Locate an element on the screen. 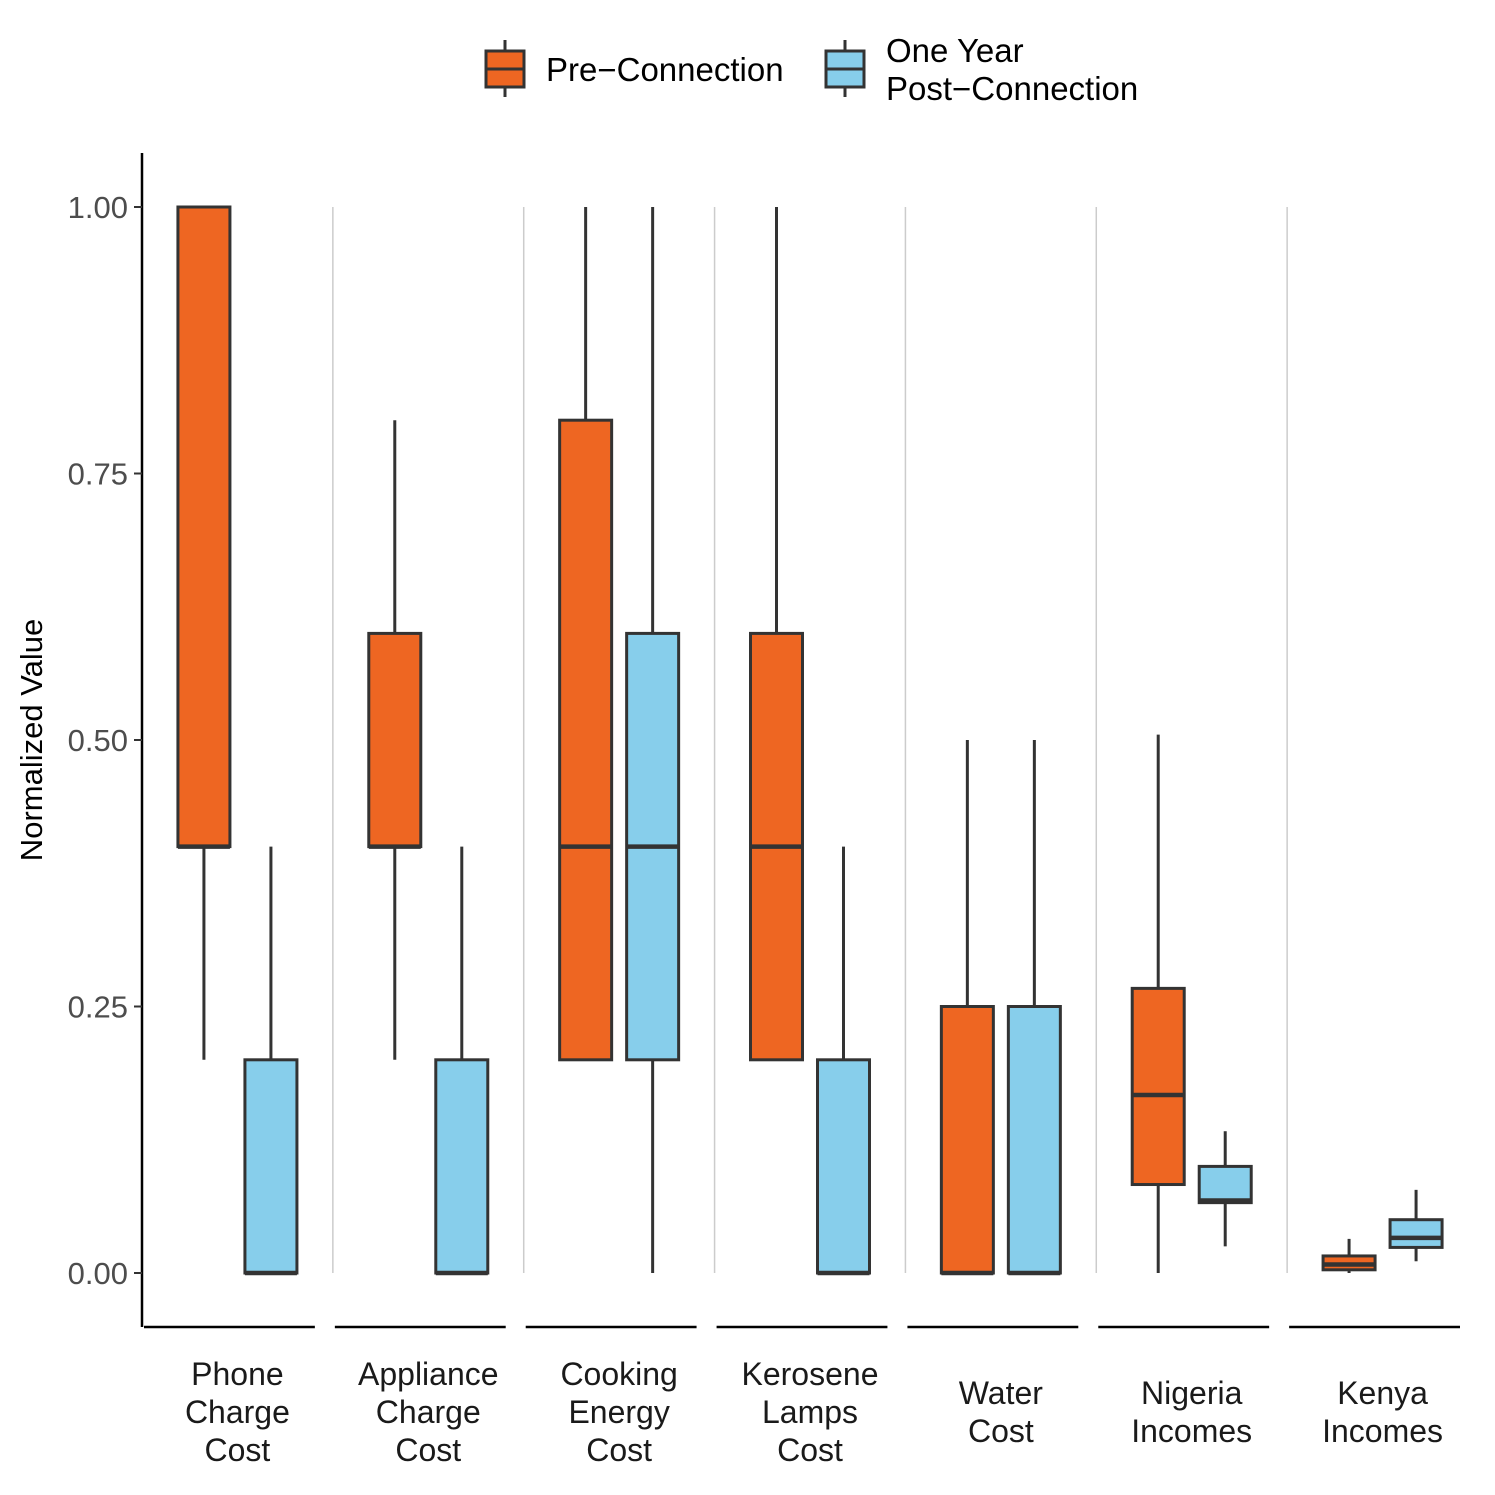 This screenshot has width=1495, height=1495. x-category-label: Kerosene is located at coordinates (810, 1374).